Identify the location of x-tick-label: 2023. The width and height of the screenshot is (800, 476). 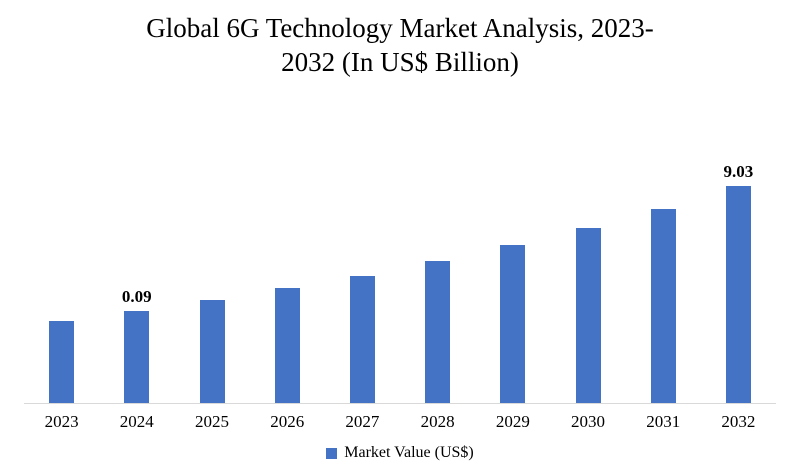
(61, 421).